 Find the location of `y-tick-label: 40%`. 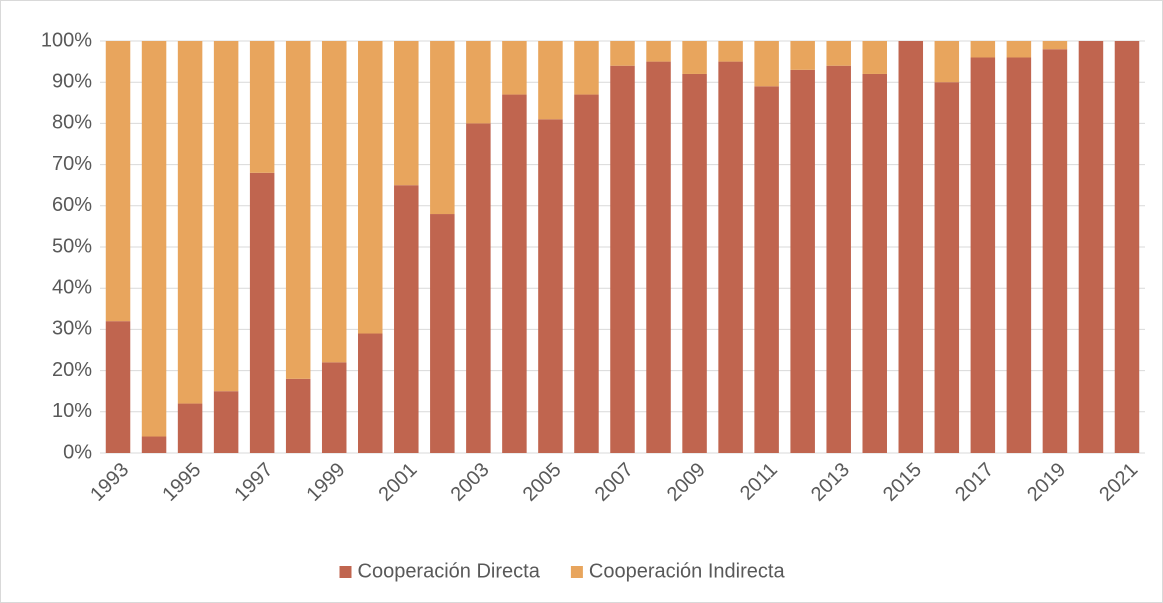

y-tick-label: 40% is located at coordinates (72, 287).